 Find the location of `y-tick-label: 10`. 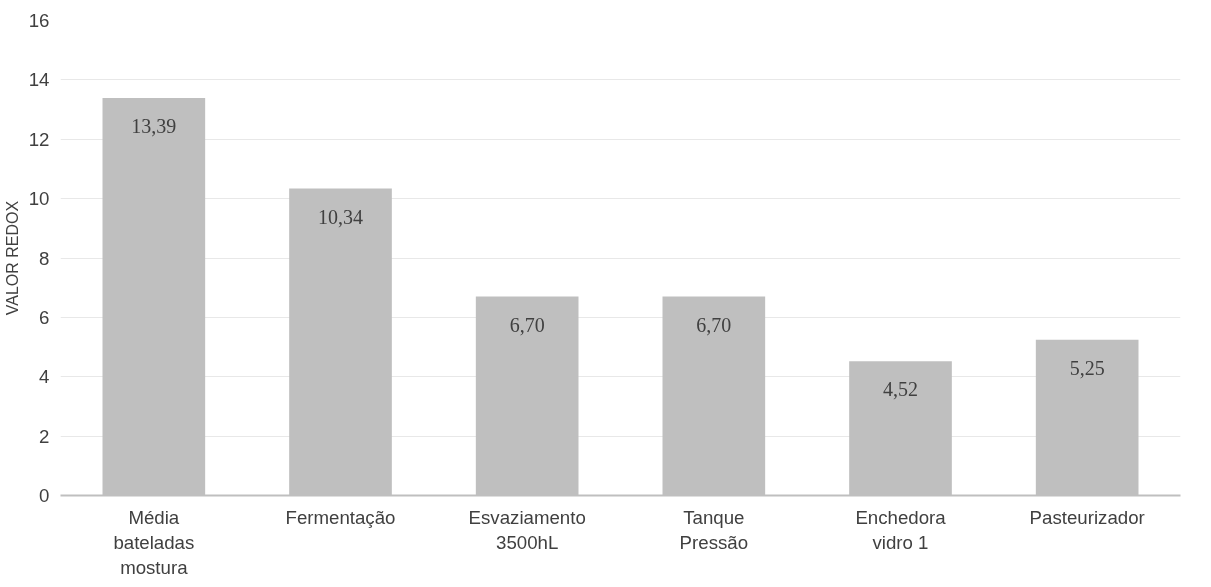

y-tick-label: 10 is located at coordinates (39, 199).